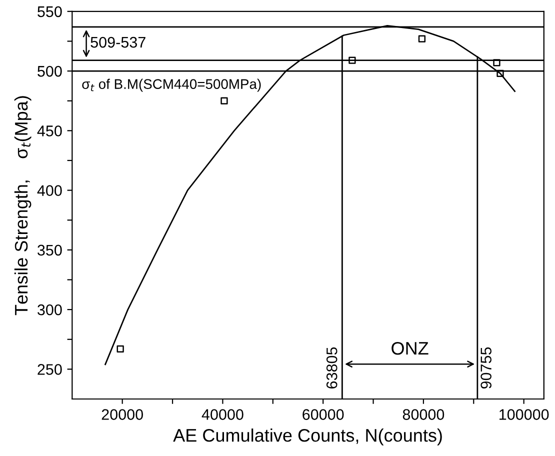 The image size is (555, 456). I want to click on ref-line-label: σ$_{t}$ of B.M(SCM440=500MPa), so click(171, 85).